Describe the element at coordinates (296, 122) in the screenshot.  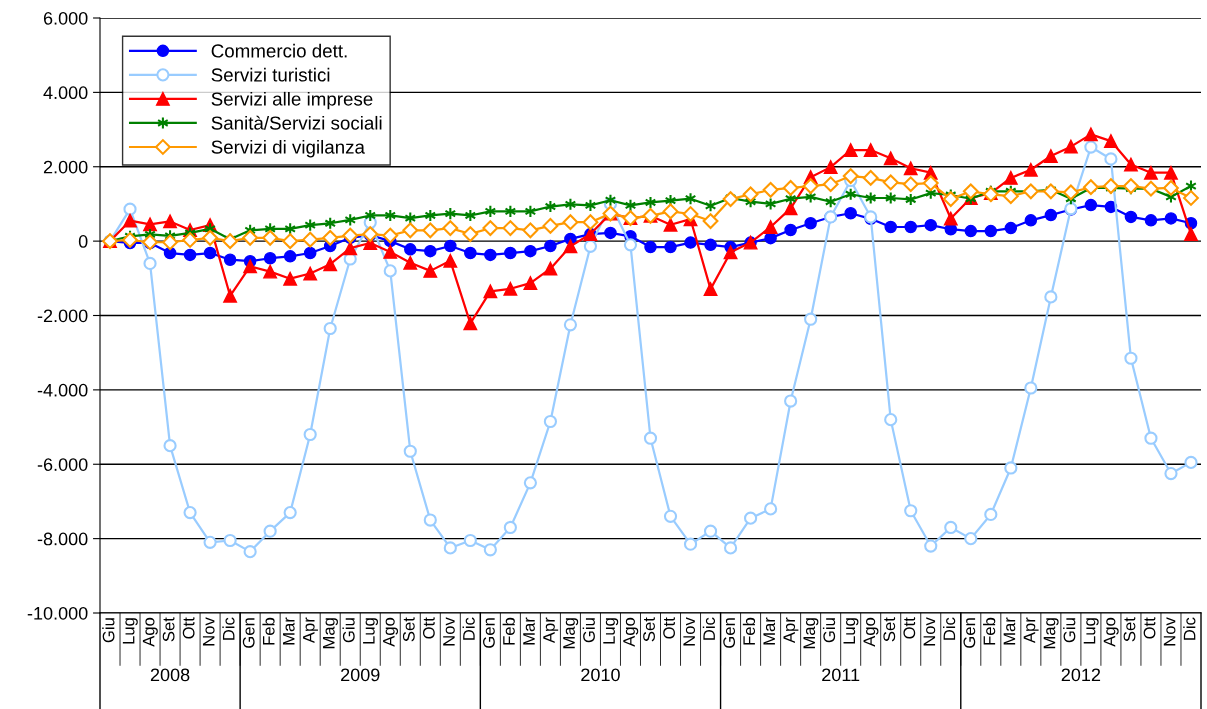
I see `legend-label: Sanità/Servizi sociali` at that location.